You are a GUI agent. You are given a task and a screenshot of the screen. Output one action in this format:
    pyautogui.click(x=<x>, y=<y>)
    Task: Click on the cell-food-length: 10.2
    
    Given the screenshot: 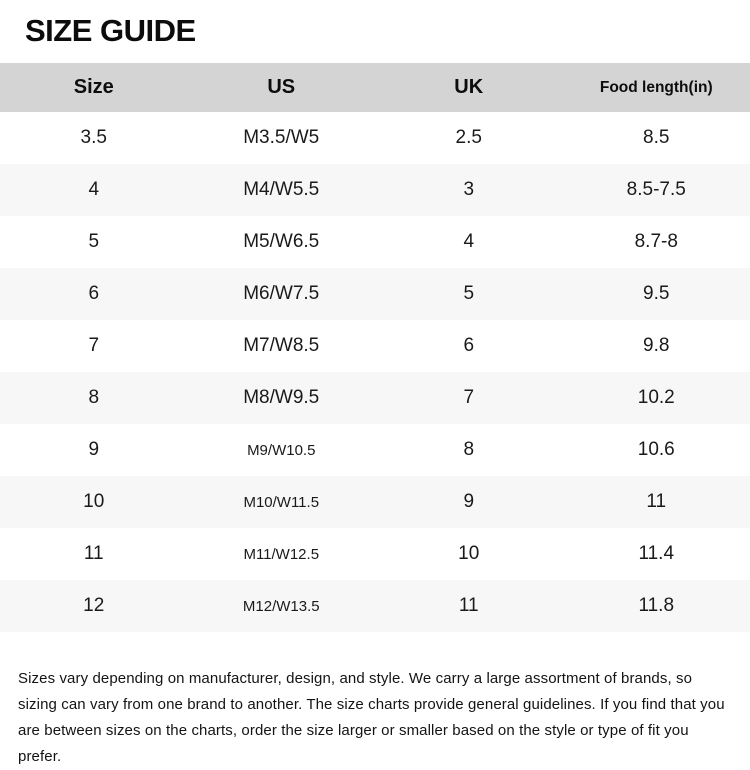 What is the action you would take?
    pyautogui.click(x=656, y=398)
    